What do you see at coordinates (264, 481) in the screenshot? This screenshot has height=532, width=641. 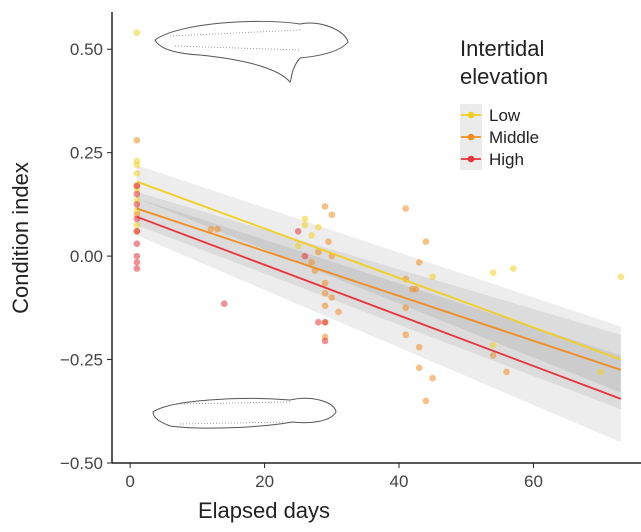 I see `x-tick-label: 20` at bounding box center [264, 481].